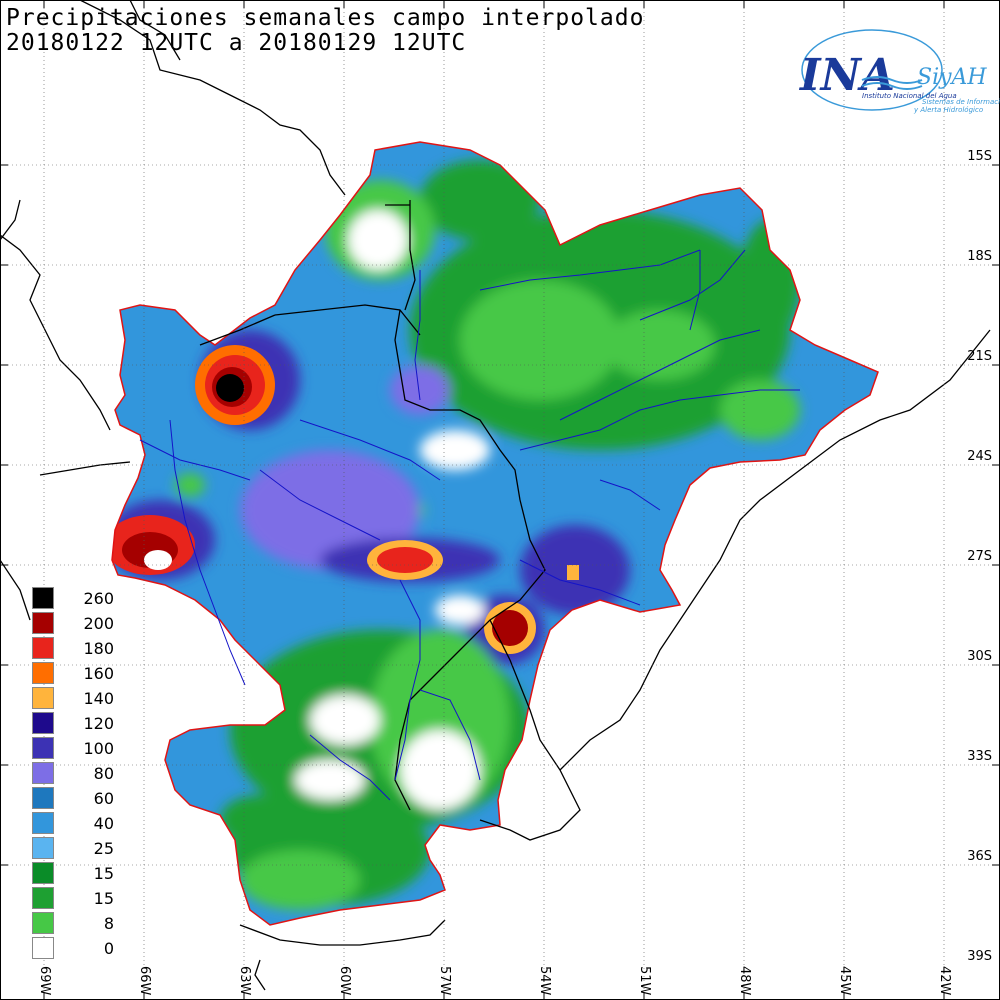 Image resolution: width=1000 pixels, height=1000 pixels. Describe the element at coordinates (73, 673) in the screenshot. I see `legend-item: 160` at that location.